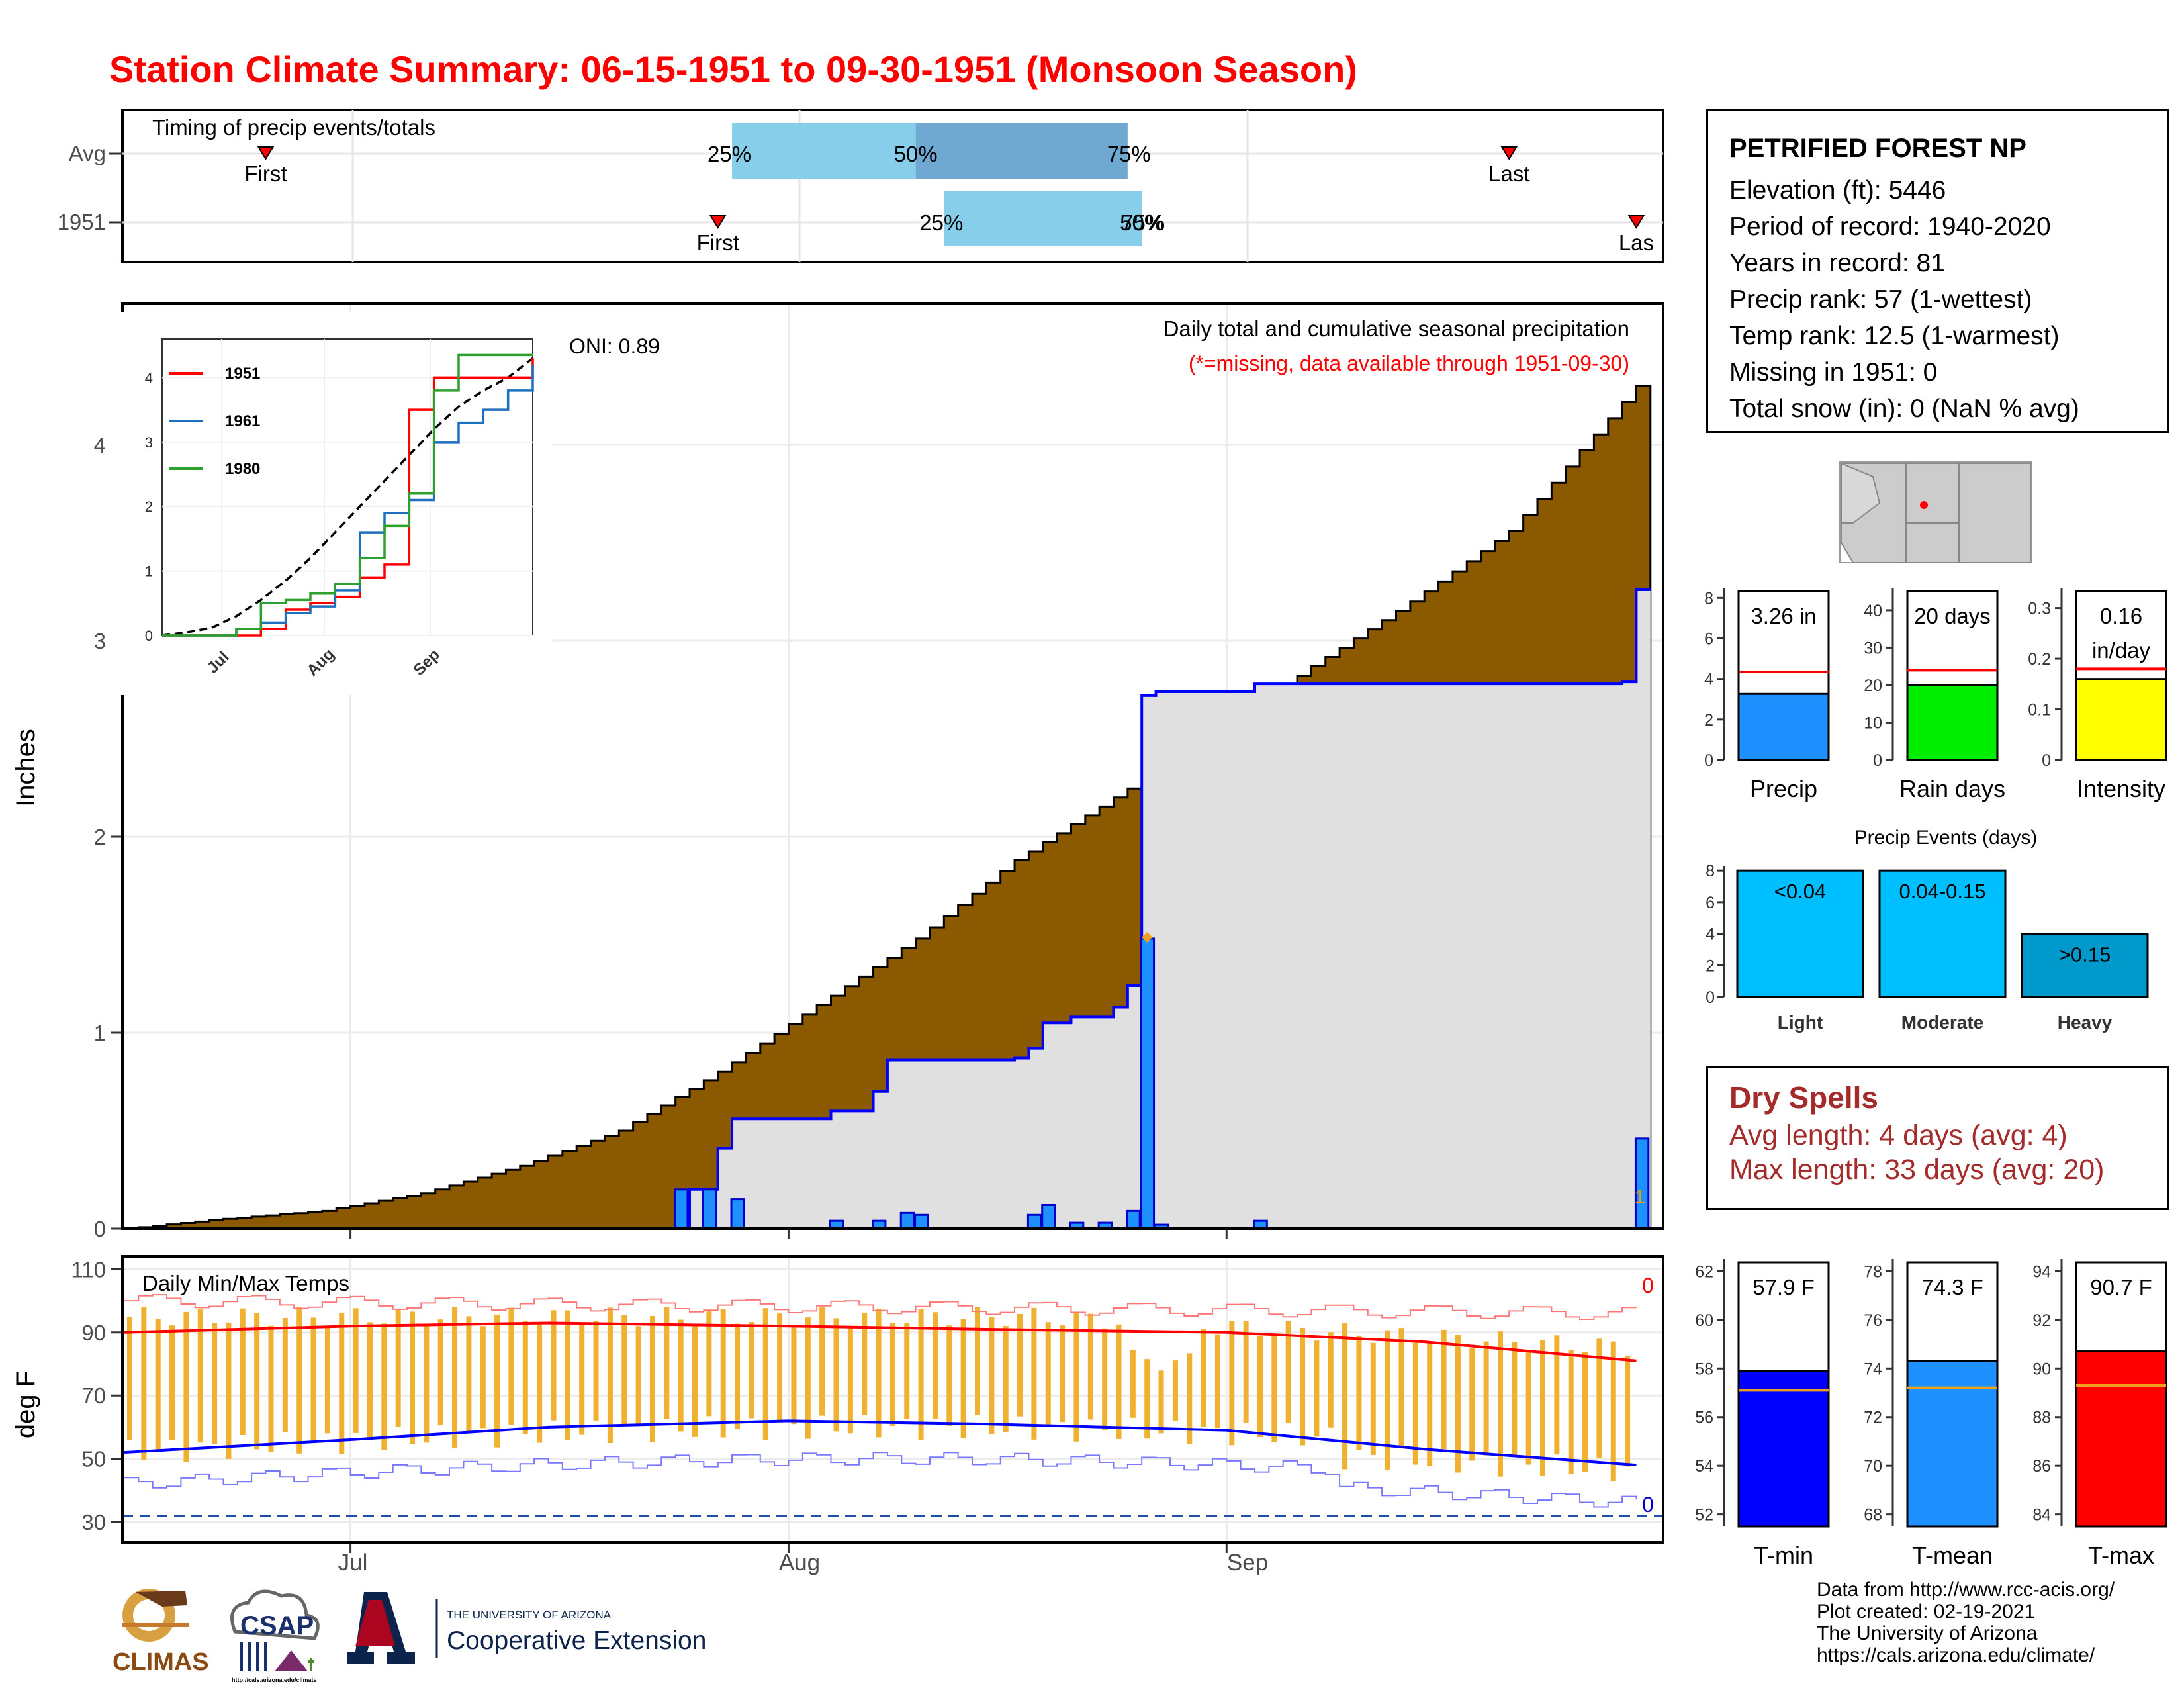 The image size is (2184, 1688). What do you see at coordinates (149, 571) in the screenshot?
I see `inset-y-tick: 1` at bounding box center [149, 571].